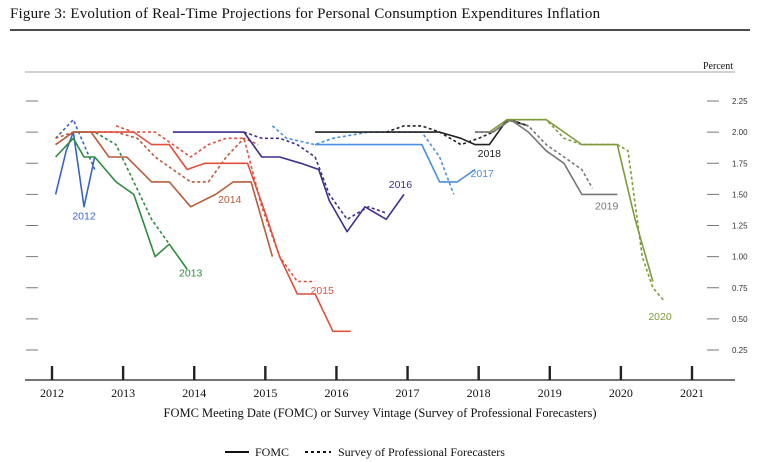  What do you see at coordinates (490, 154) in the screenshot?
I see `series-label-2018: 2018` at bounding box center [490, 154].